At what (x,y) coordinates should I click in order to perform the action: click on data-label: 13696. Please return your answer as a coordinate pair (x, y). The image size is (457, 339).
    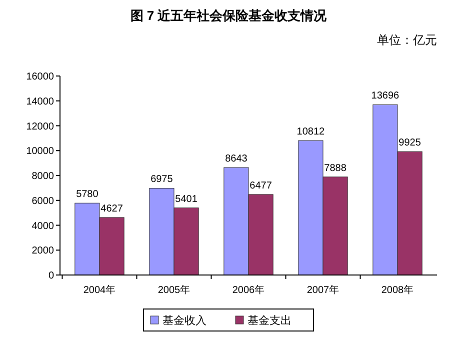
    Looking at the image, I should click on (385, 96).